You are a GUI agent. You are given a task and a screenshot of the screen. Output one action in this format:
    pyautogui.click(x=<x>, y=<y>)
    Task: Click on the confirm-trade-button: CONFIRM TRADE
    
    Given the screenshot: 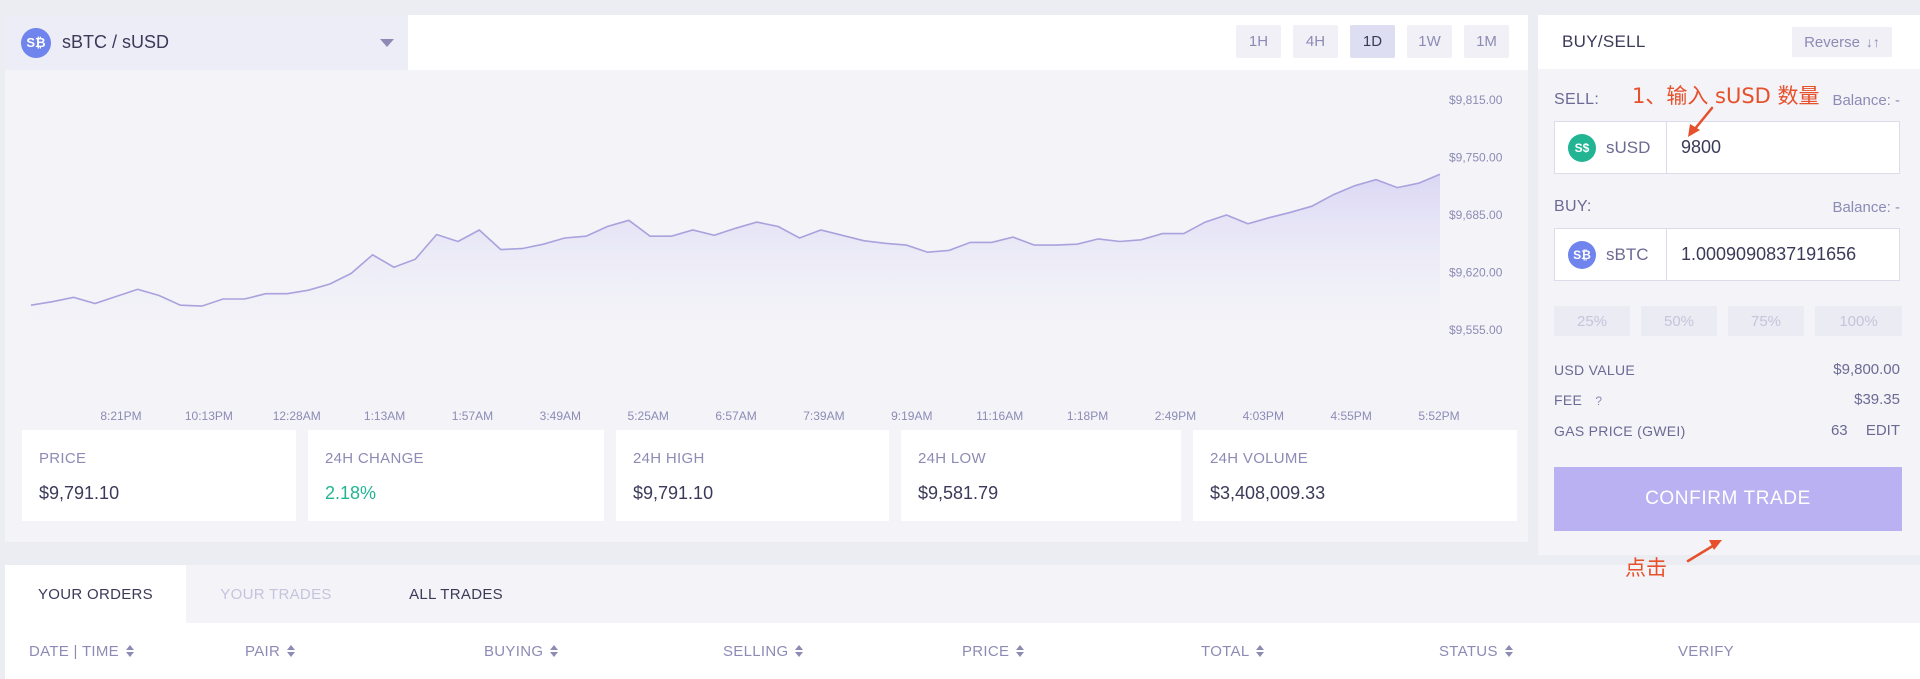 What is the action you would take?
    pyautogui.click(x=1728, y=499)
    